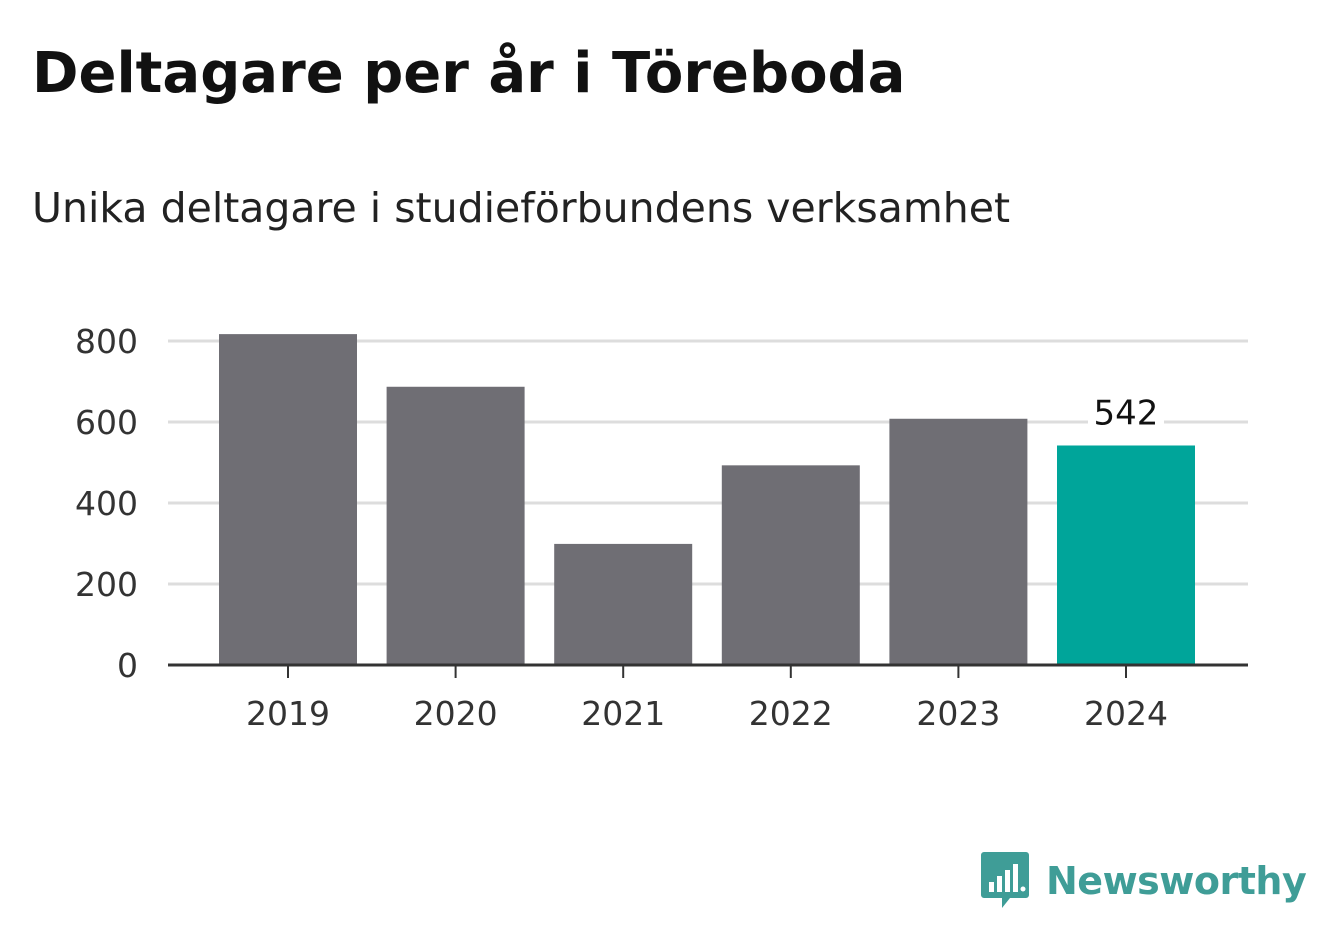 Image resolution: width=1322 pixels, height=939 pixels. What do you see at coordinates (1176, 881) in the screenshot?
I see `logo-text: Newsworthy` at bounding box center [1176, 881].